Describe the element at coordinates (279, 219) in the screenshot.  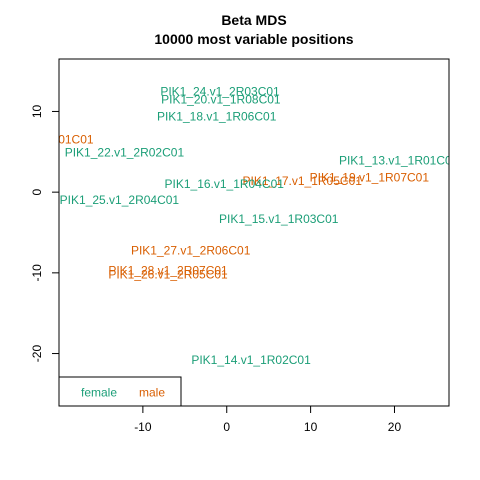
I see `point-label: PIK1_15.v1_1R03C01` at that location.